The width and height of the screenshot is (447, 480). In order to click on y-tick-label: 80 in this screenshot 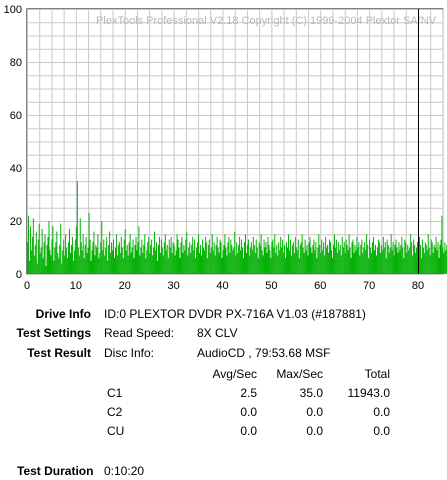, I will do `click(16, 63)`.